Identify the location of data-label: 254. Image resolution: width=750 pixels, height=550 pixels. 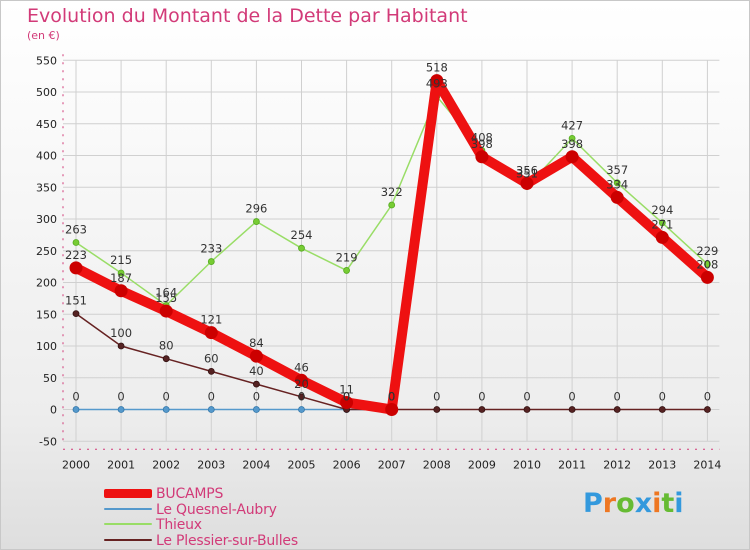
(302, 235).